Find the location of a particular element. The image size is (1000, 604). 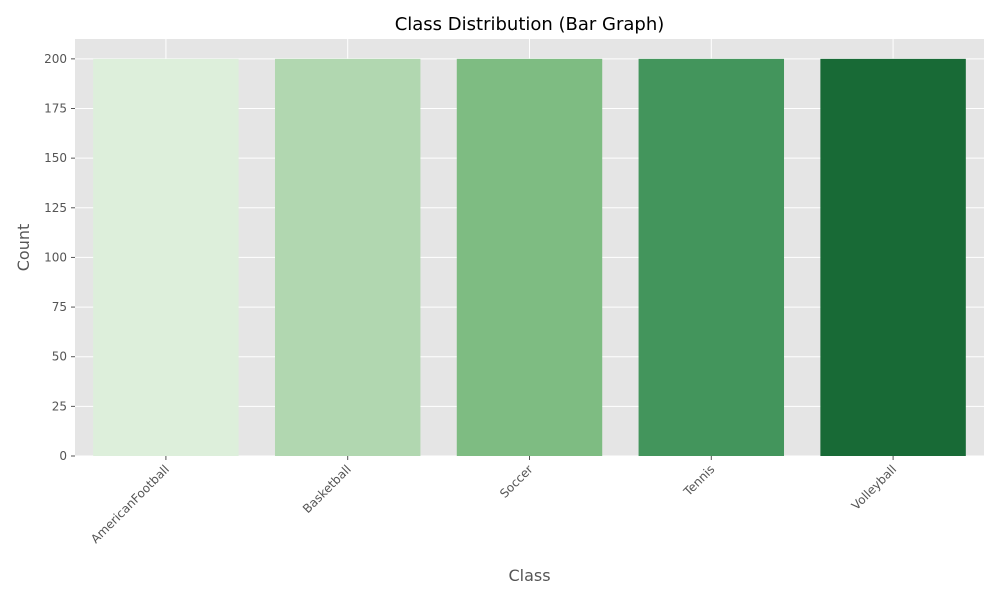

y-tick-label: 200 is located at coordinates (55, 59).